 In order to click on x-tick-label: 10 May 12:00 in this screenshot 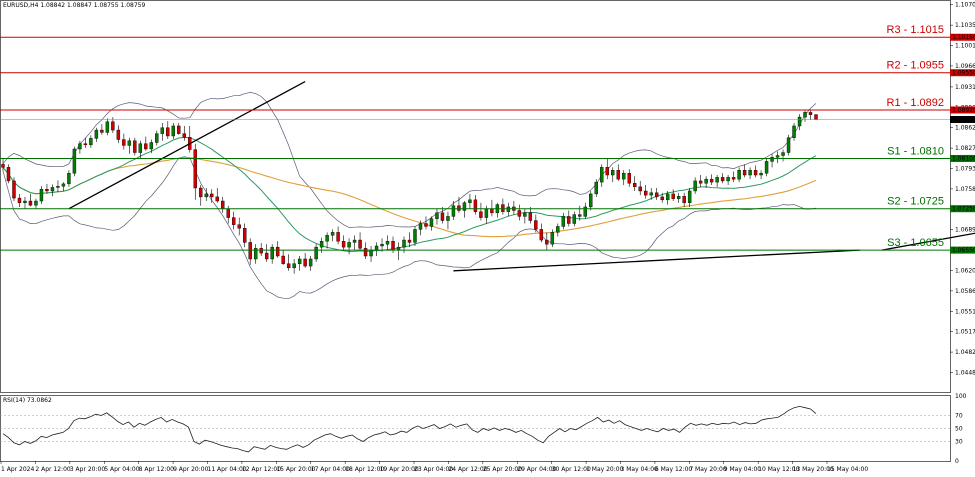, I will do `click(778, 469)`.